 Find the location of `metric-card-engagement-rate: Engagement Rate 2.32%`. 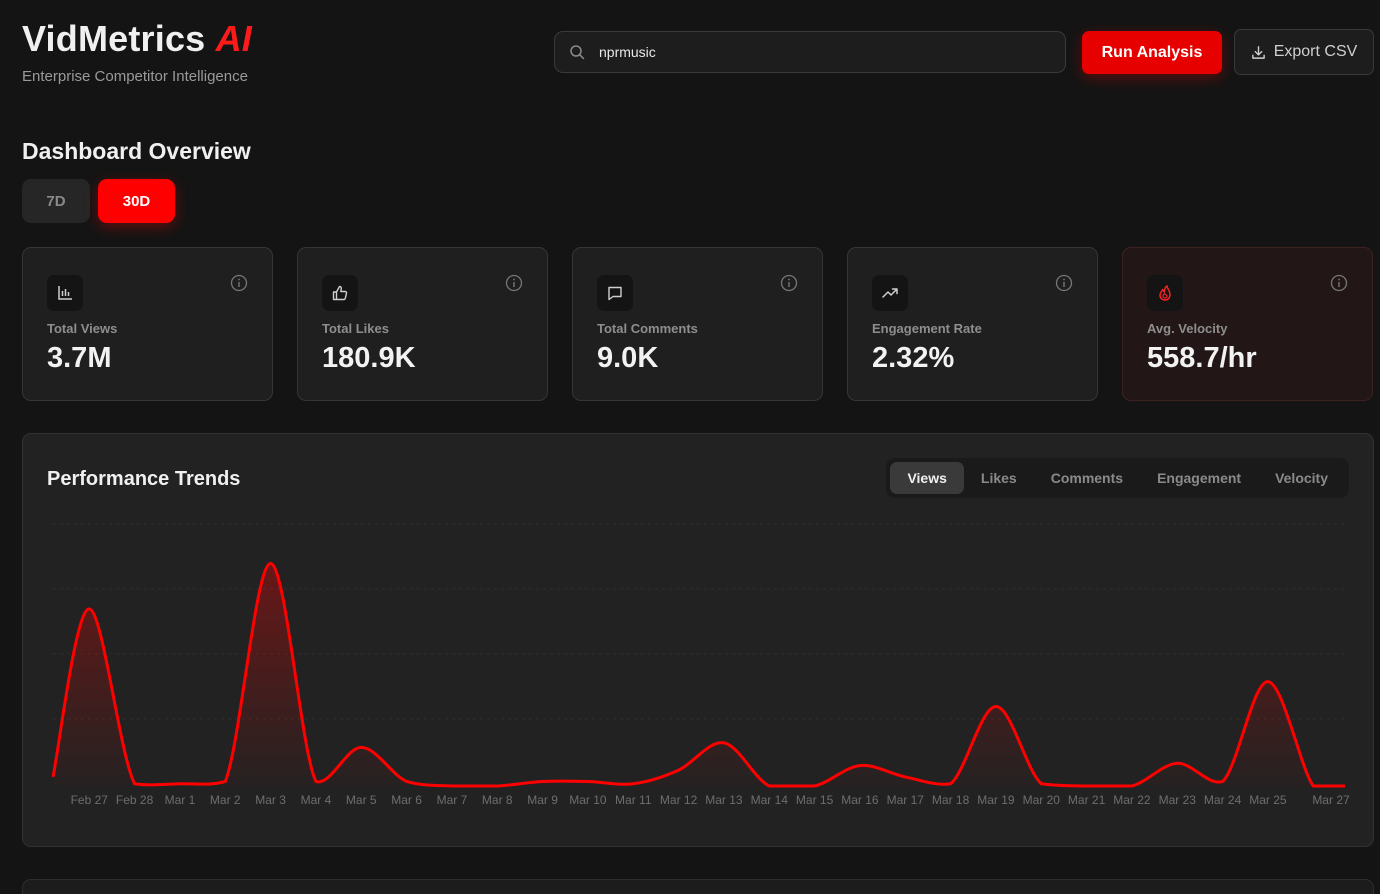

metric-card-engagement-rate: Engagement Rate 2.32% is located at coordinates (972, 324).